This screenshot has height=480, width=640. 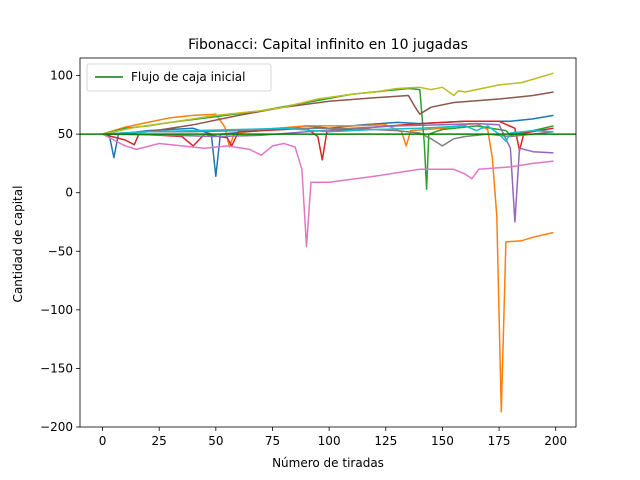 What do you see at coordinates (442, 441) in the screenshot?
I see `x-tick-label: 150` at bounding box center [442, 441].